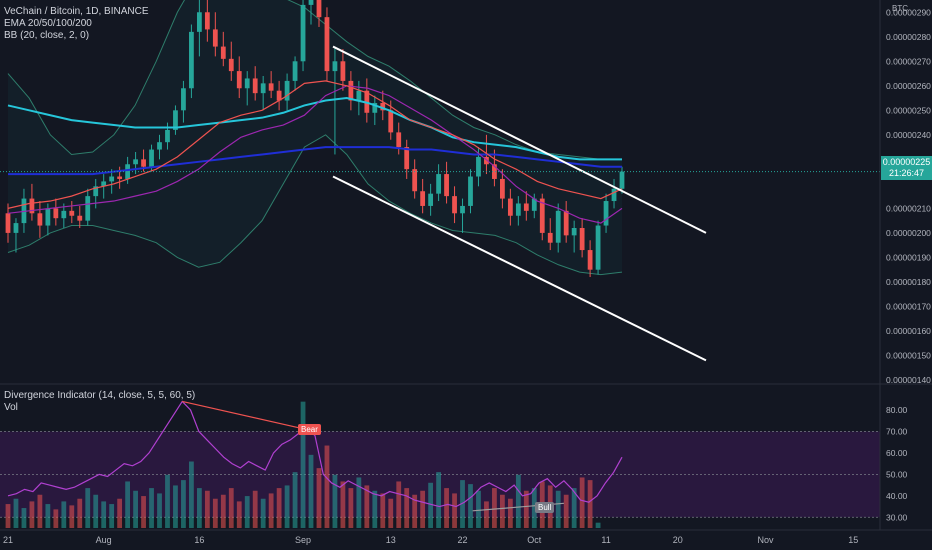 This screenshot has height=550, width=932. What do you see at coordinates (249, 416) in the screenshot?
I see `bearish-divergence-line` at bounding box center [249, 416].